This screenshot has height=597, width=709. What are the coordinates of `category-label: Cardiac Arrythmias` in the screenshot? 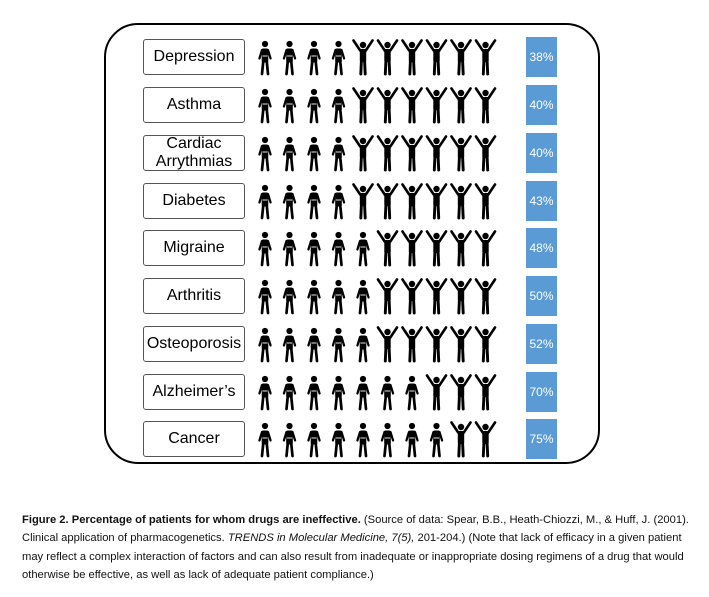 It's located at (194, 153).